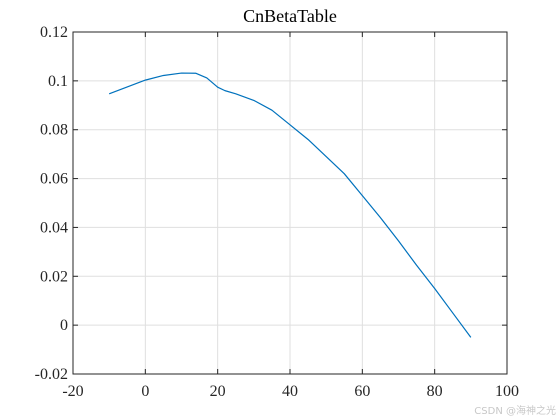 Image resolution: width=560 pixels, height=420 pixels. Describe the element at coordinates (507, 391) in the screenshot. I see `x-tick-label: 100` at that location.